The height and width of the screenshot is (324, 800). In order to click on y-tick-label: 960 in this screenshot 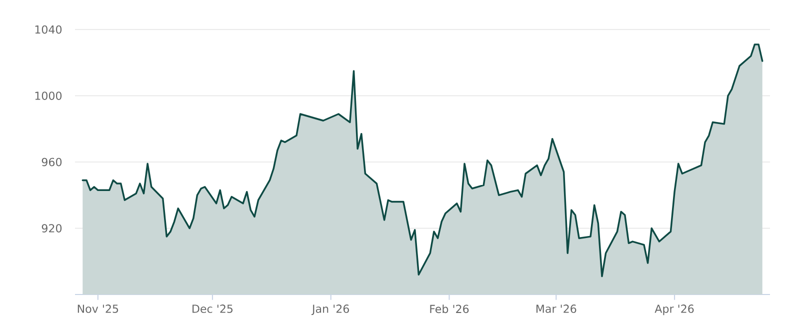, I will do `click(52, 162)`.